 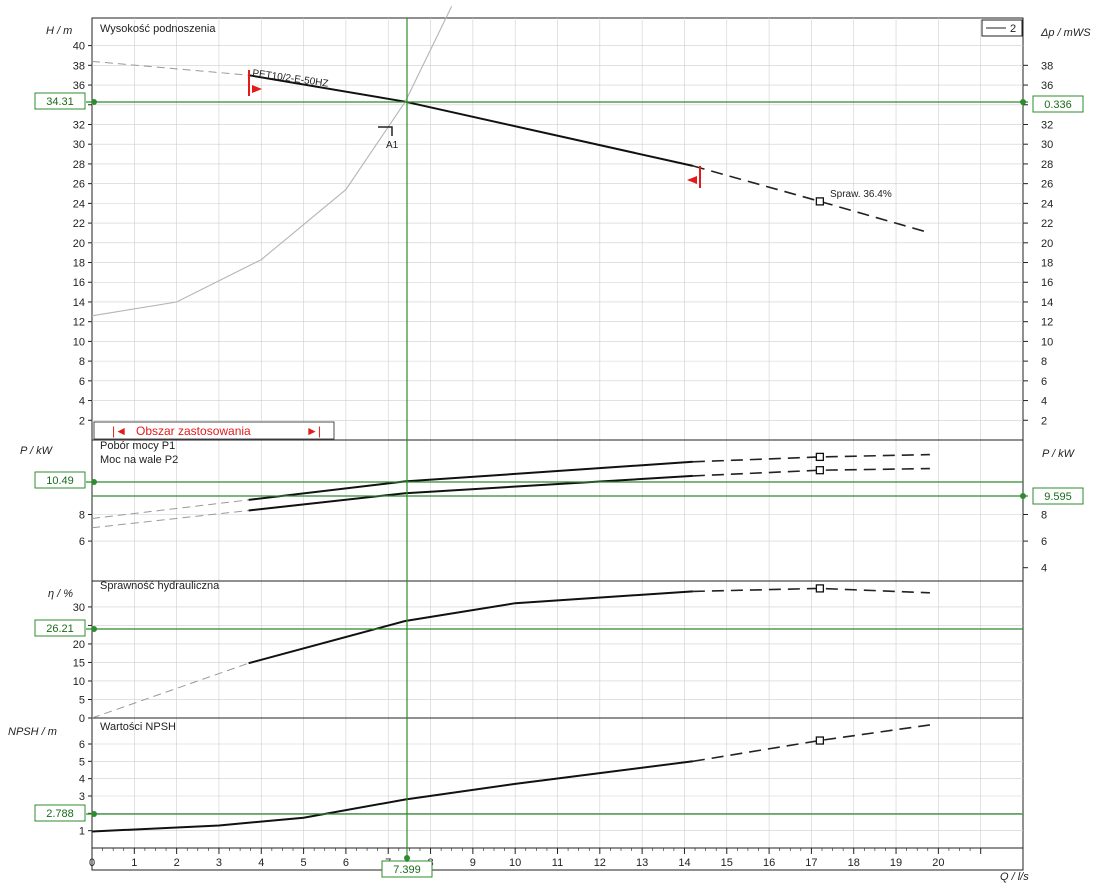 I want to click on y-tick-label: 26, so click(x=79, y=185).